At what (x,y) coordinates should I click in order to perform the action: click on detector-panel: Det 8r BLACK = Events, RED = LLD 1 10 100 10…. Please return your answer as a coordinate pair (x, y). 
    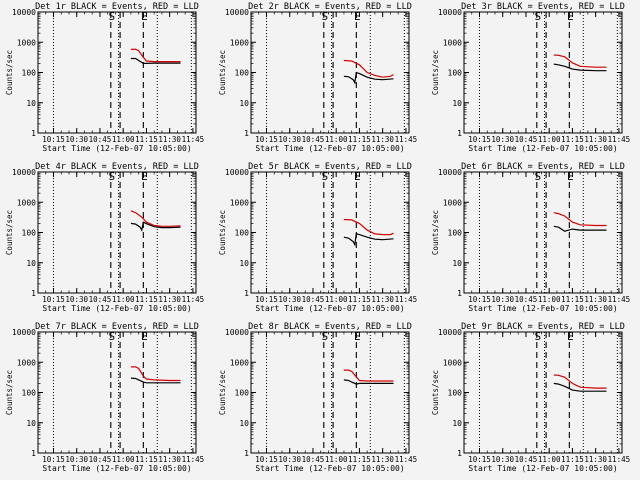
    Looking at the image, I should click on (317, 397).